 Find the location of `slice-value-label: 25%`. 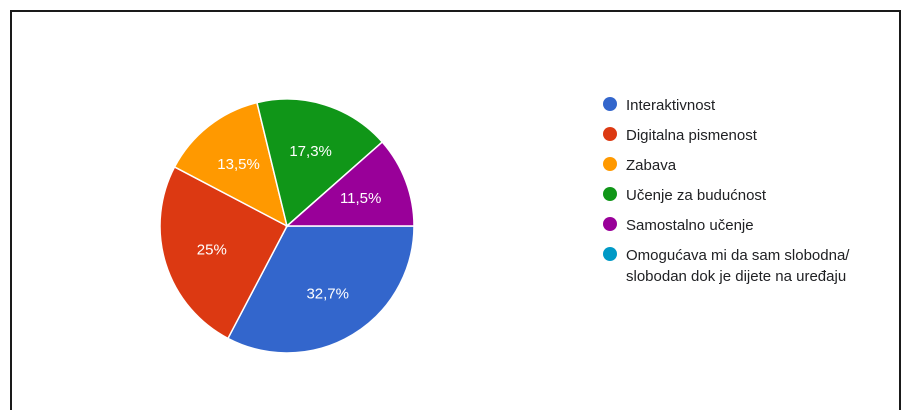

slice-value-label: 25% is located at coordinates (212, 249).